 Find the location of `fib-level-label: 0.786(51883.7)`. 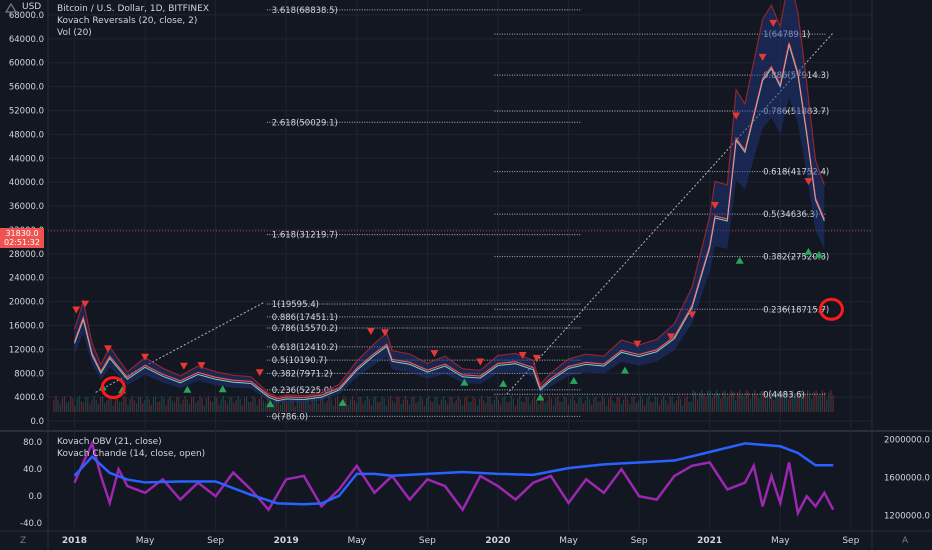

fib-level-label: 0.786(51883.7) is located at coordinates (796, 112).